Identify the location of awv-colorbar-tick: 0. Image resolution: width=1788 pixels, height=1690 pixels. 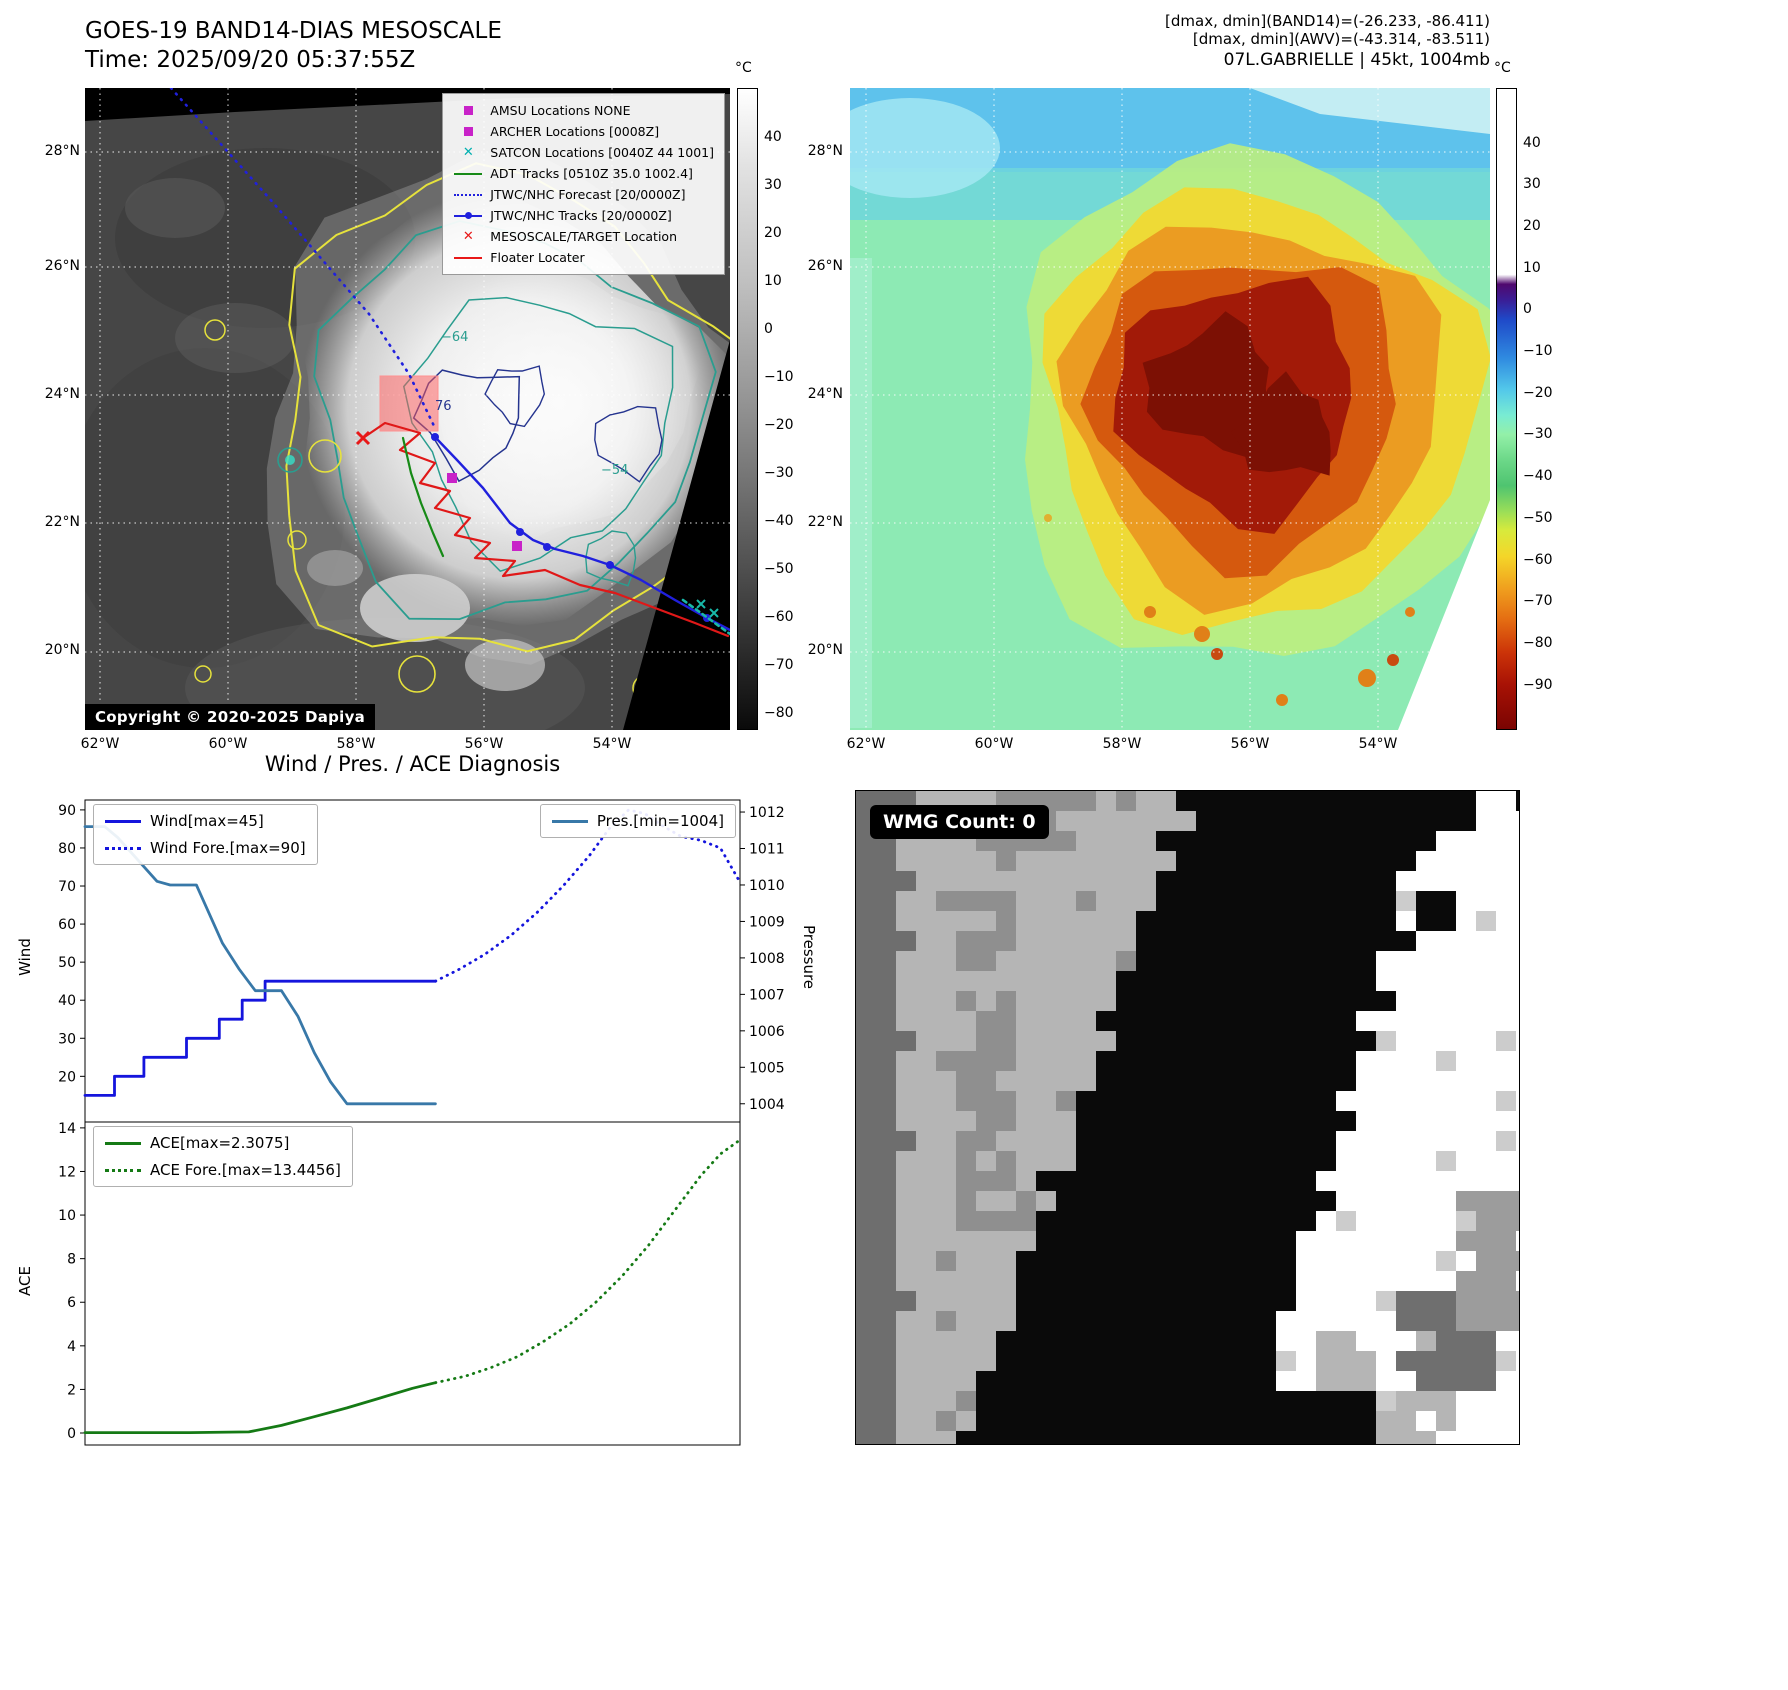
(1527, 309).